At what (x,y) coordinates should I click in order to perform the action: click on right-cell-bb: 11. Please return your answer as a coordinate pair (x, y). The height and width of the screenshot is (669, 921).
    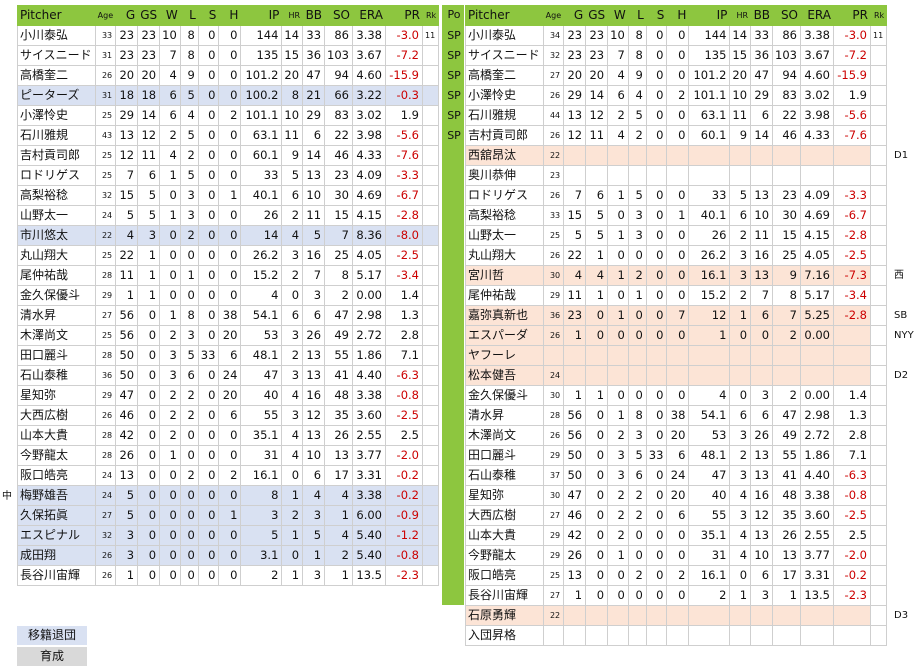
    Looking at the image, I should click on (762, 235).